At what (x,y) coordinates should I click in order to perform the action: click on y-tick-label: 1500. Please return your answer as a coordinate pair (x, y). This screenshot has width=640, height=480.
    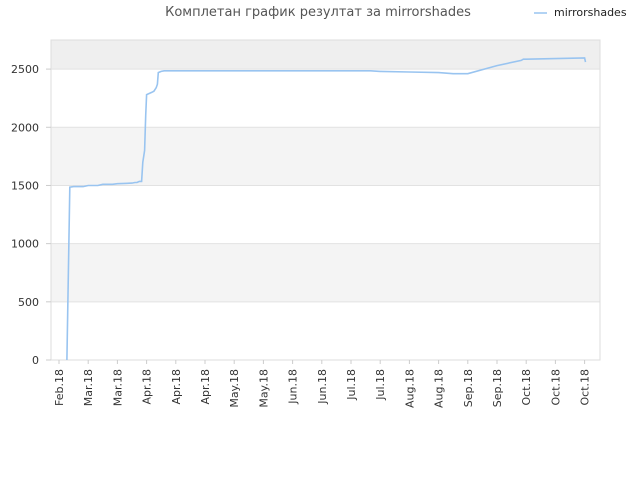
    Looking at the image, I should click on (25, 185).